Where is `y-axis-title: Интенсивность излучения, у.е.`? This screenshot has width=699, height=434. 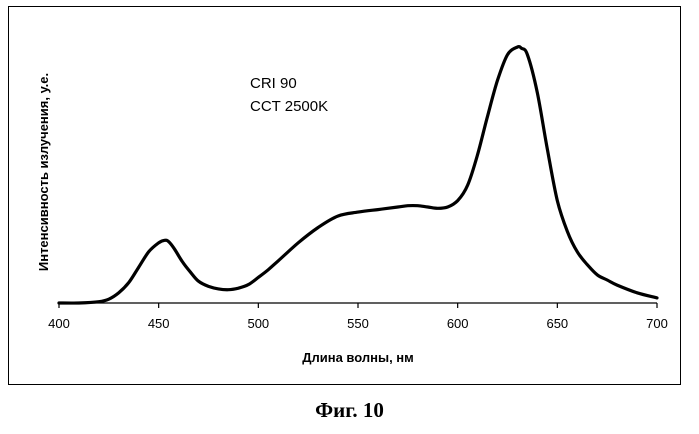
y-axis-title: Интенсивность излучения, у.е. is located at coordinates (43, 172).